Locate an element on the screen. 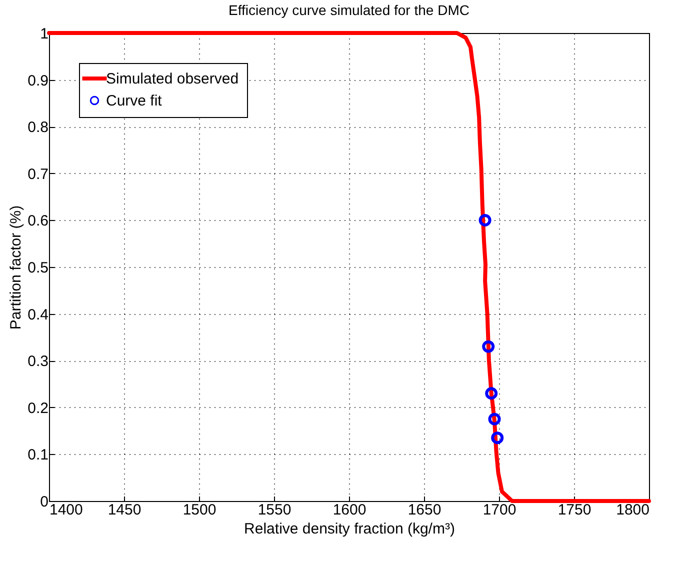 This screenshot has height=563, width=694. y-tick-label: 0.4 is located at coordinates (38, 315).